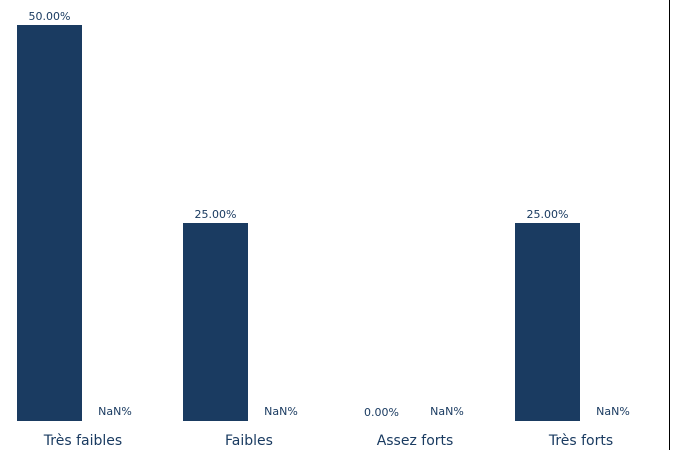 Image resolution: width=675 pixels, height=450 pixels. Describe the element at coordinates (548, 214) in the screenshot. I see `value-label-tres-forts: 25.00%` at that location.